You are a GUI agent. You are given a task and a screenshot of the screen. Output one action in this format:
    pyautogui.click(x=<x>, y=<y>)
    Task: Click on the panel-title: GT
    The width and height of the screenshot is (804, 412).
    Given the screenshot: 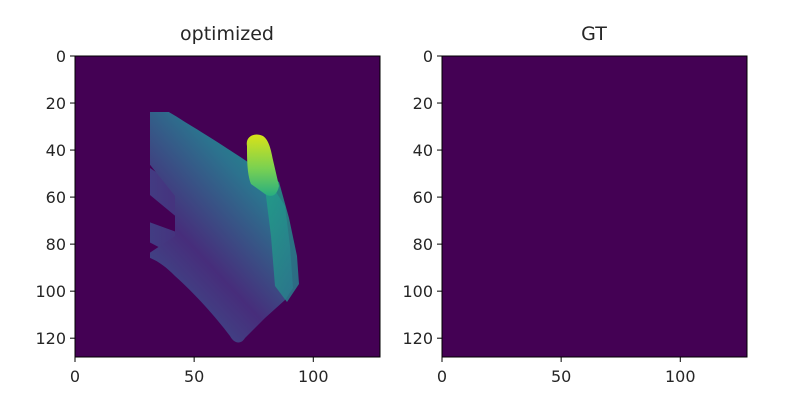 What is the action you would take?
    pyautogui.click(x=594, y=34)
    